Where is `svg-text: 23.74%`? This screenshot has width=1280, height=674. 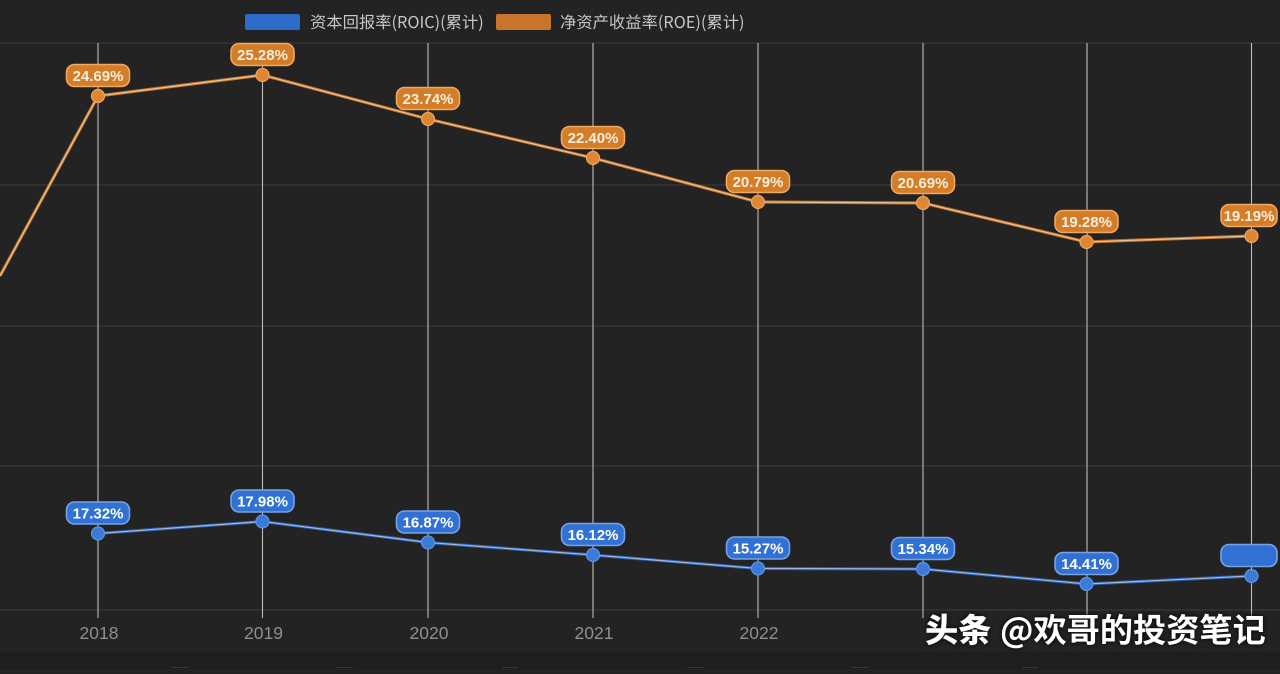 svg-text: 23.74% is located at coordinates (428, 99).